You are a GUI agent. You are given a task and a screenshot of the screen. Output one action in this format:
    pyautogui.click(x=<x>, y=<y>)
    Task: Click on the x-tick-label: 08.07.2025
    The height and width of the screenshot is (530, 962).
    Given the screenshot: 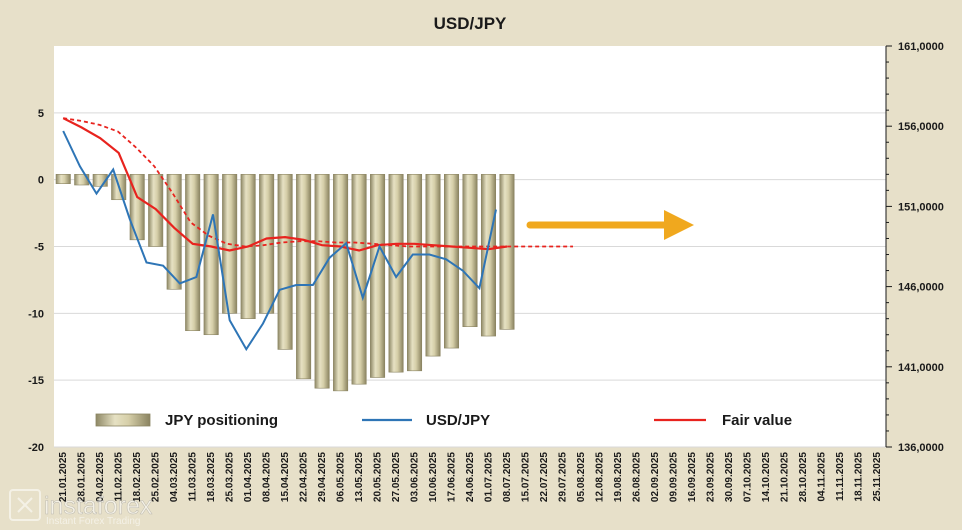 What is the action you would take?
    pyautogui.click(x=507, y=477)
    